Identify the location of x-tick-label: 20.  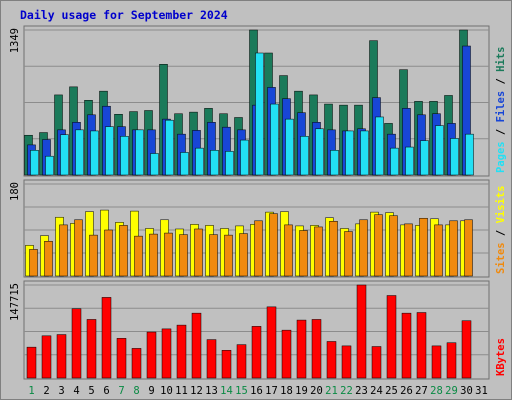
(316, 391).